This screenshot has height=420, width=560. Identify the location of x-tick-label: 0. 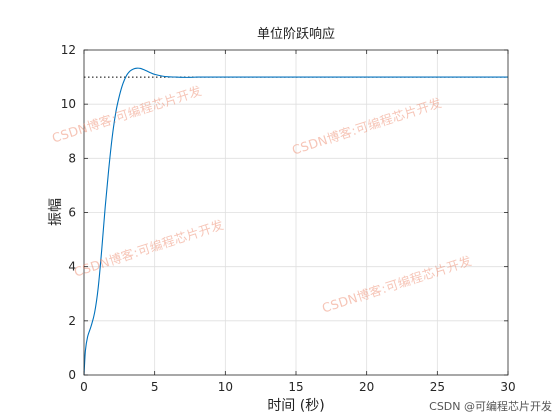
(84, 387).